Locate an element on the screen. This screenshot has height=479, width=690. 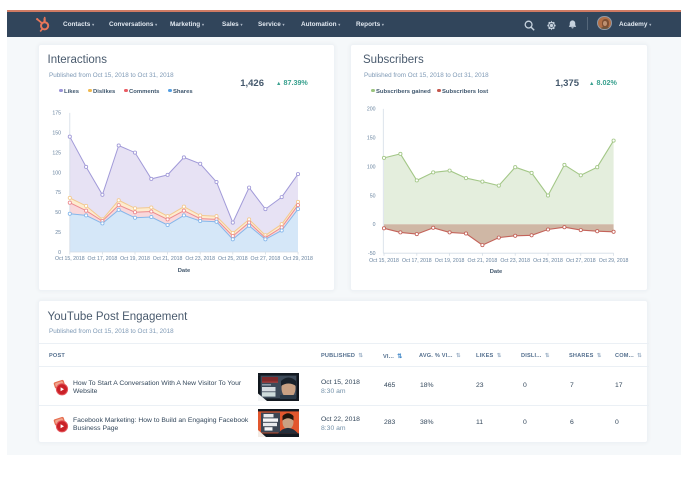
svg-text: 125 is located at coordinates (56, 153).